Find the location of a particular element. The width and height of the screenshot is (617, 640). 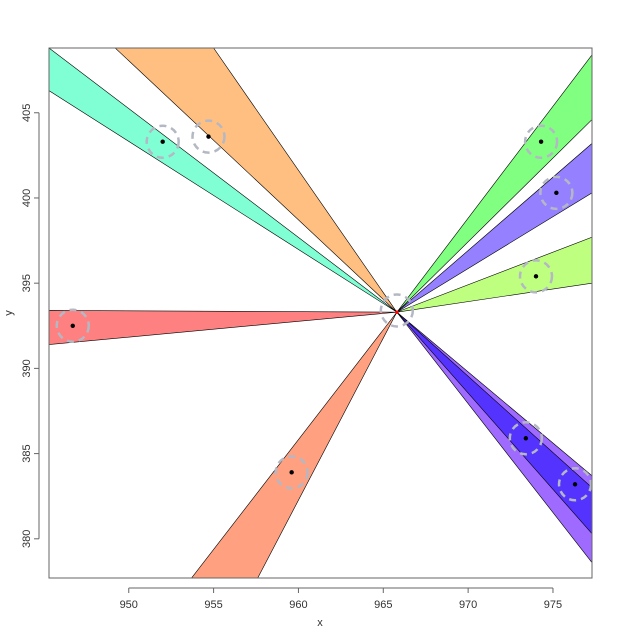

x-tick-label-955: 955 is located at coordinates (213, 605).